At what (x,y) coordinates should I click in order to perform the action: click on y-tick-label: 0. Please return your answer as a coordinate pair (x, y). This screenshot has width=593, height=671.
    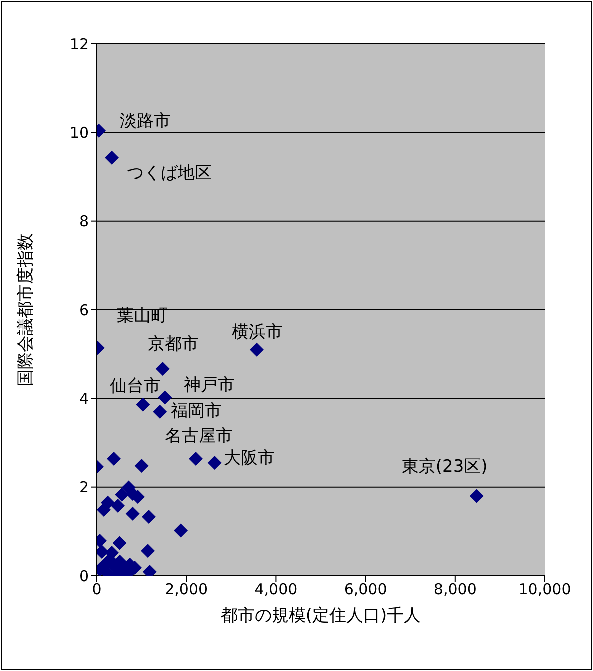
    Looking at the image, I should click on (84, 576).